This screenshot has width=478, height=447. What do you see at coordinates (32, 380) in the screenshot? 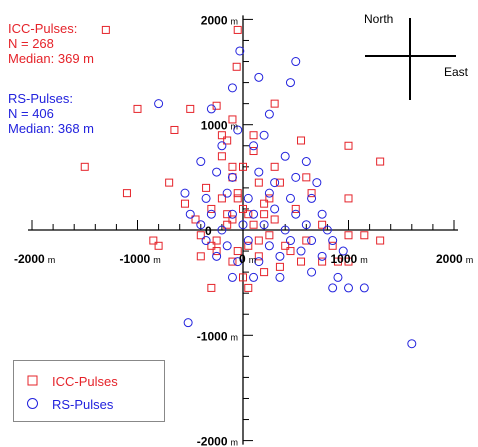
I see `legend-square-marker` at bounding box center [32, 380].